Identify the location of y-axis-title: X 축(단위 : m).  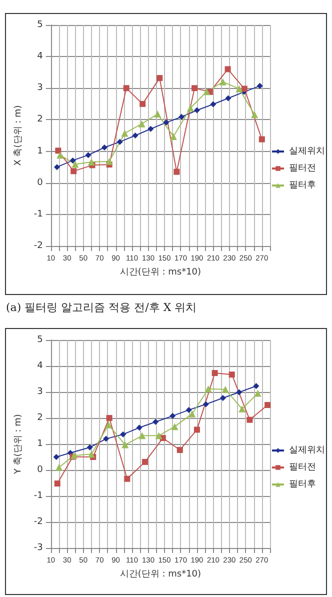
(19, 135).